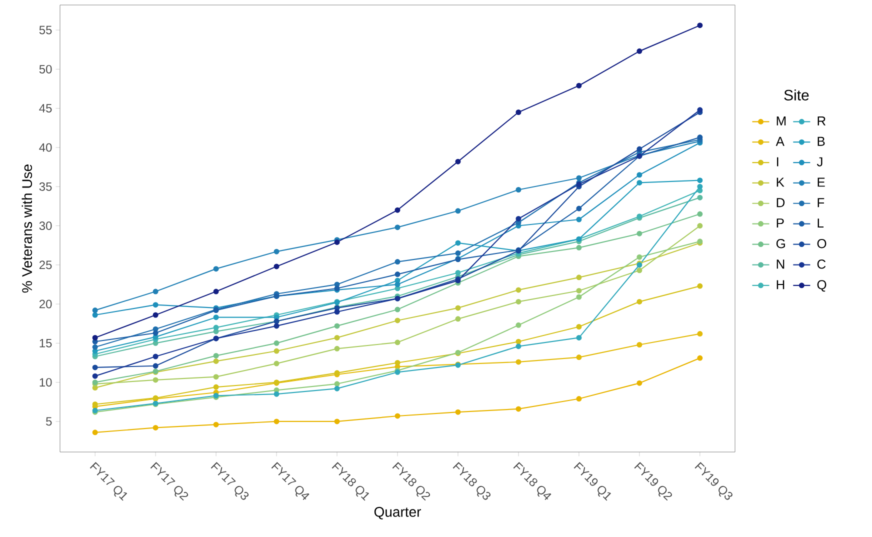 The height and width of the screenshot is (537, 872). What do you see at coordinates (780, 182) in the screenshot?
I see `legend-label: K` at bounding box center [780, 182].